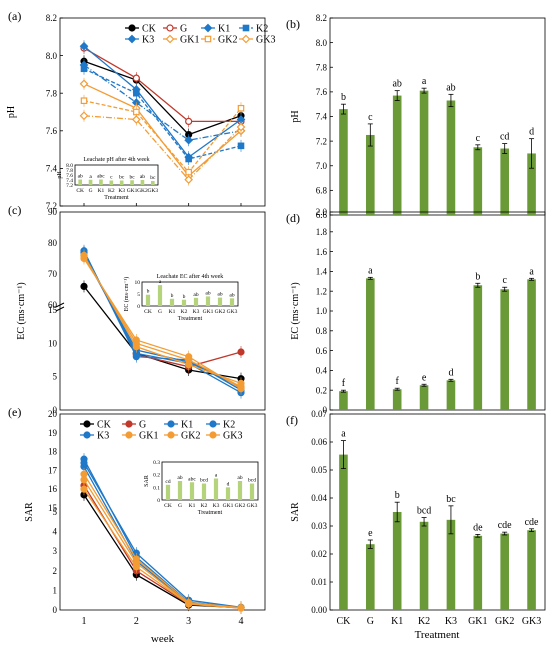 The width and height of the screenshot is (550, 648). What do you see at coordinates (343, 621) in the screenshot?
I see `f-category-label: CK` at bounding box center [343, 621].